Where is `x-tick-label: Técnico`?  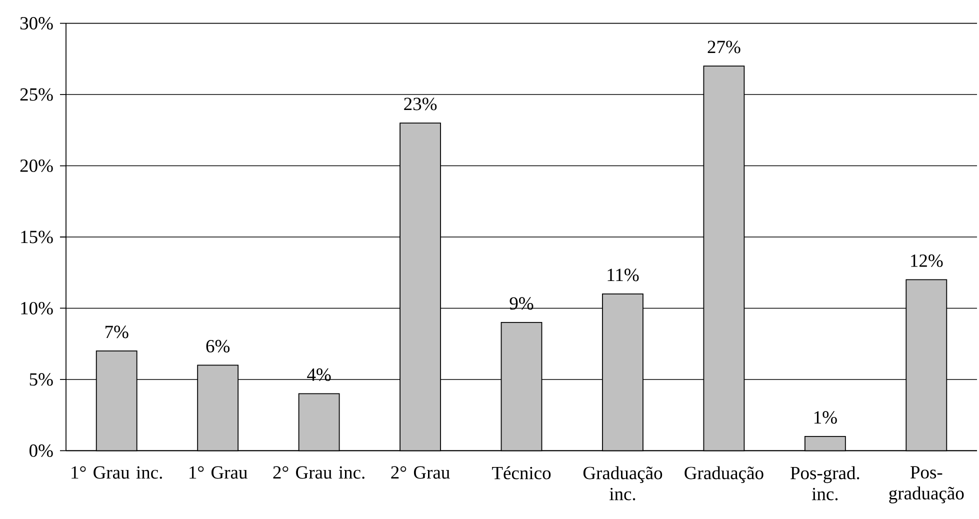
x-tick-label: Técnico is located at coordinates (521, 473).